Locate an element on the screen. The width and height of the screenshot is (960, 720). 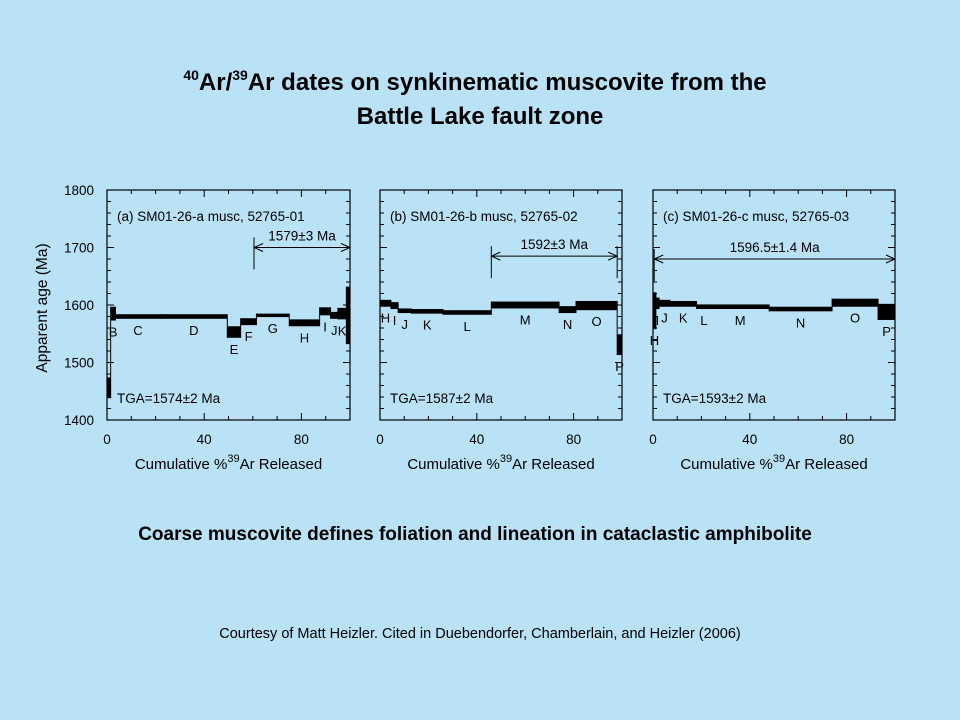
step-label: G is located at coordinates (273, 328).